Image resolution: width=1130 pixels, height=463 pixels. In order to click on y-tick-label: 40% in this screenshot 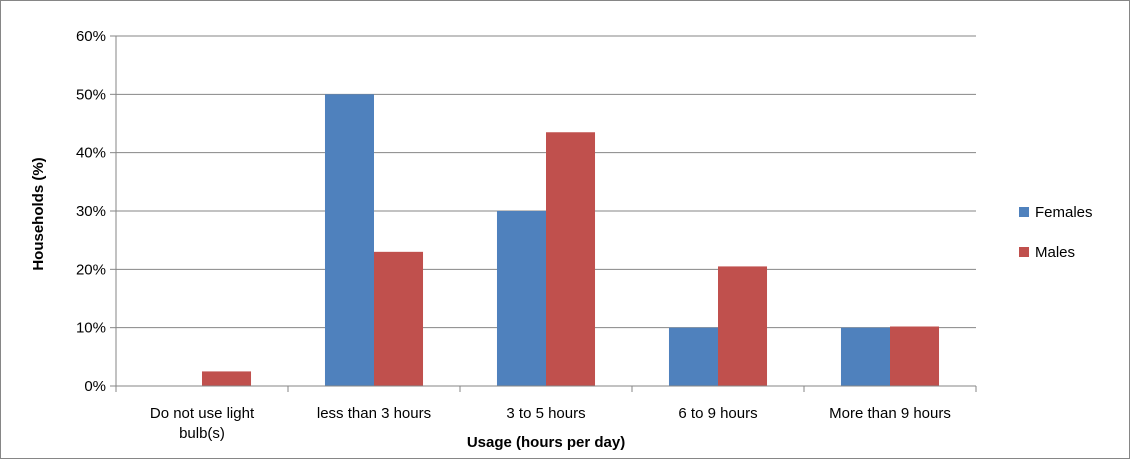, I will do `click(91, 153)`.